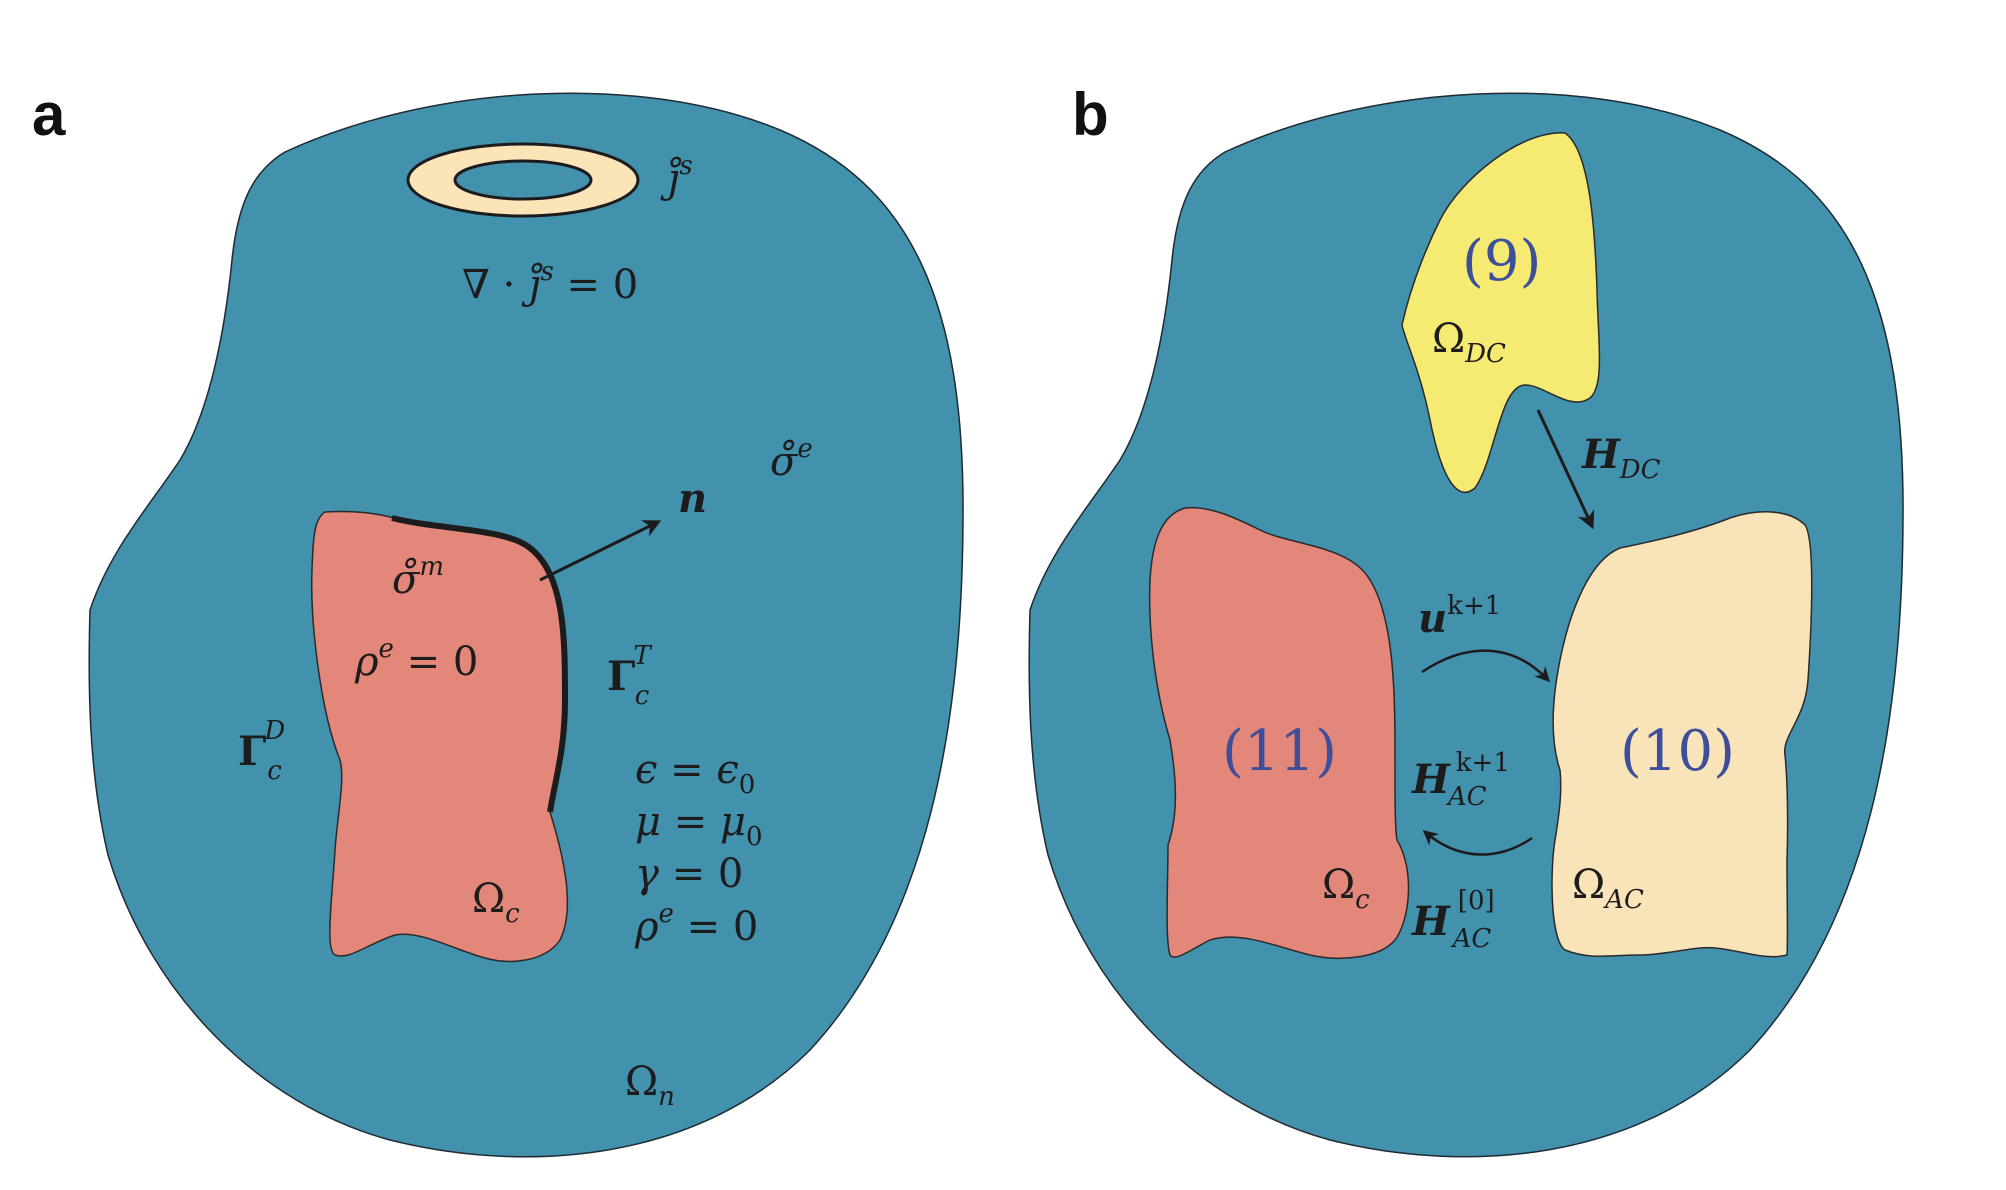 The height and width of the screenshot is (1190, 2006). I want to click on h-dc-arrow, so click(1565, 469).